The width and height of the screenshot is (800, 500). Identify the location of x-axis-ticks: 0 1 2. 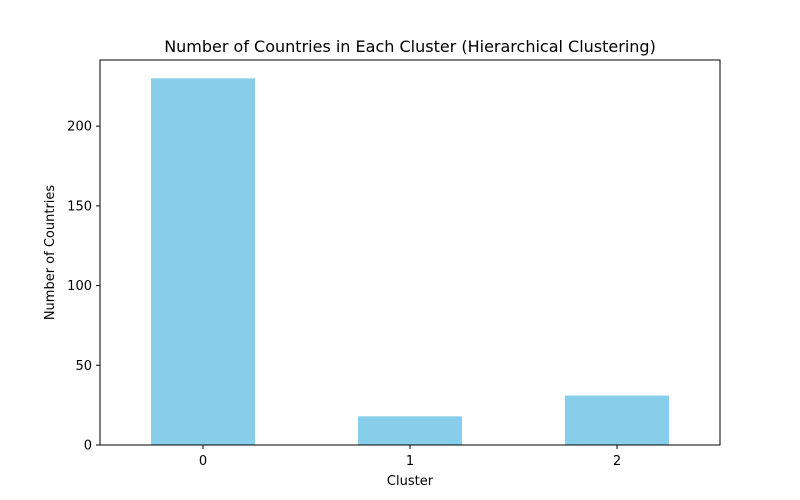
(410, 457).